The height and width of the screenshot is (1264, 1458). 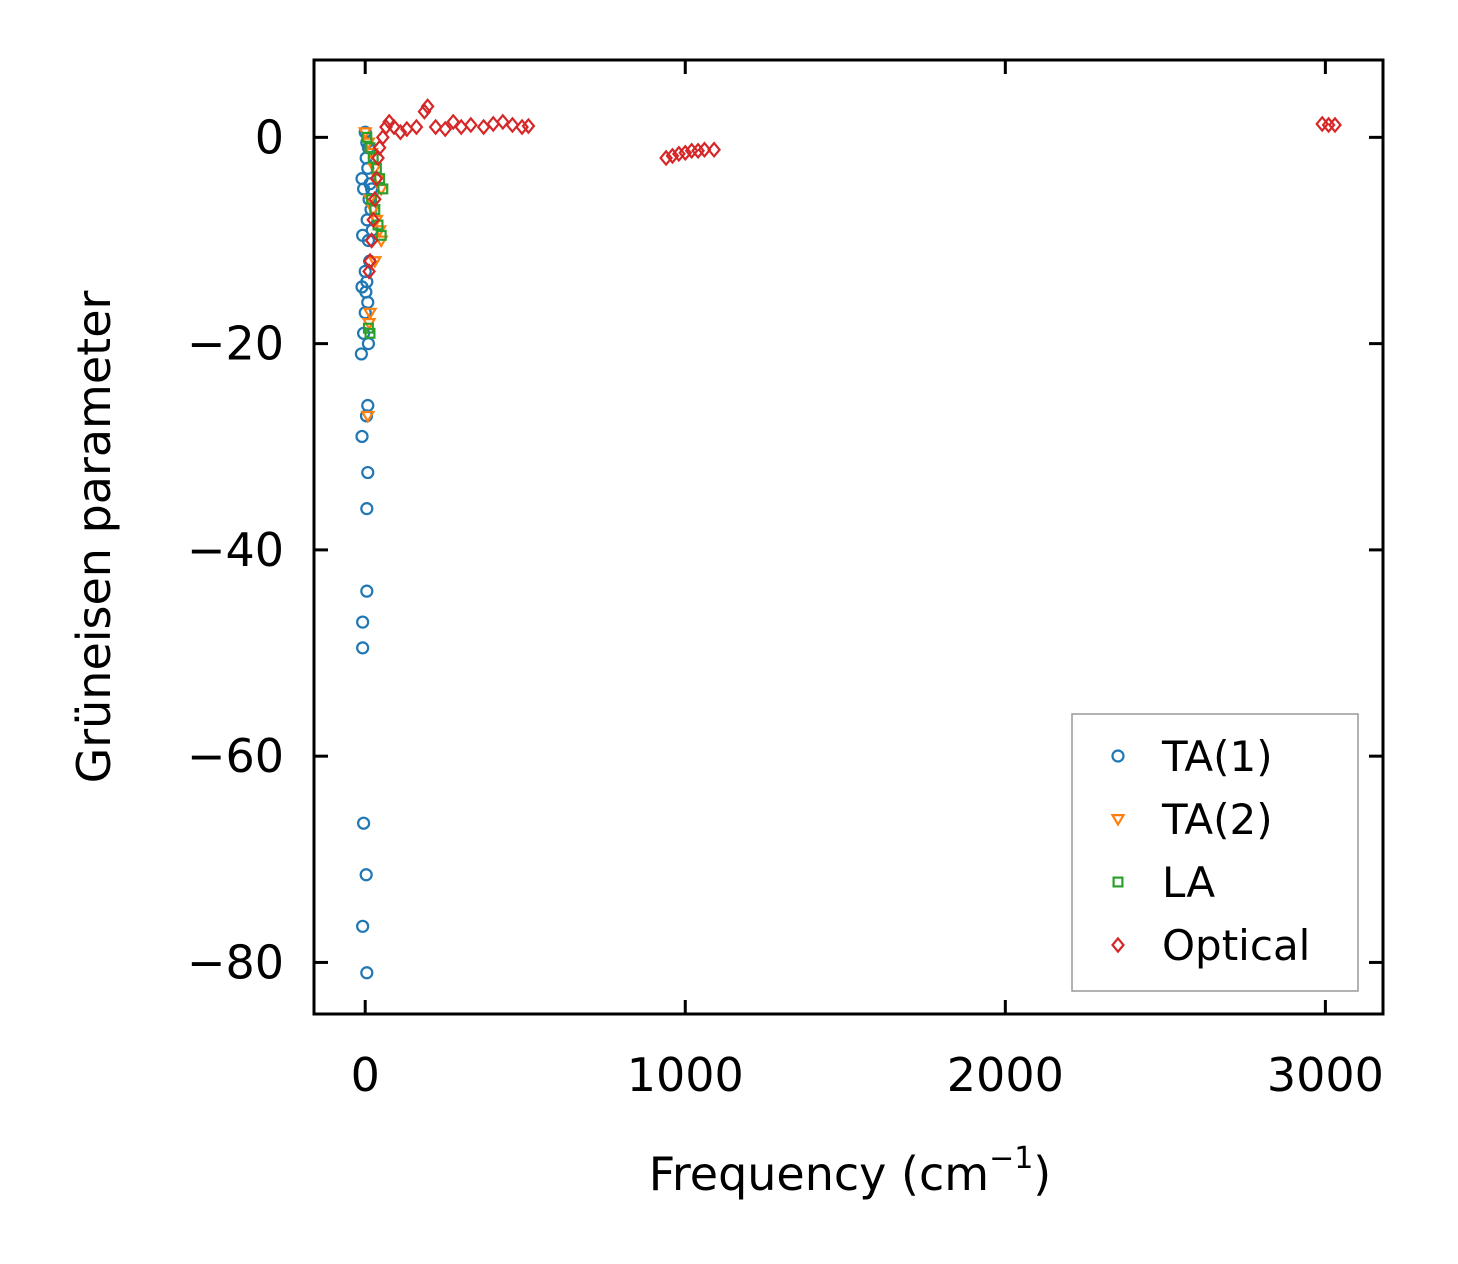 I want to click on x-tick-label: 3000, so click(x=1325, y=1075).